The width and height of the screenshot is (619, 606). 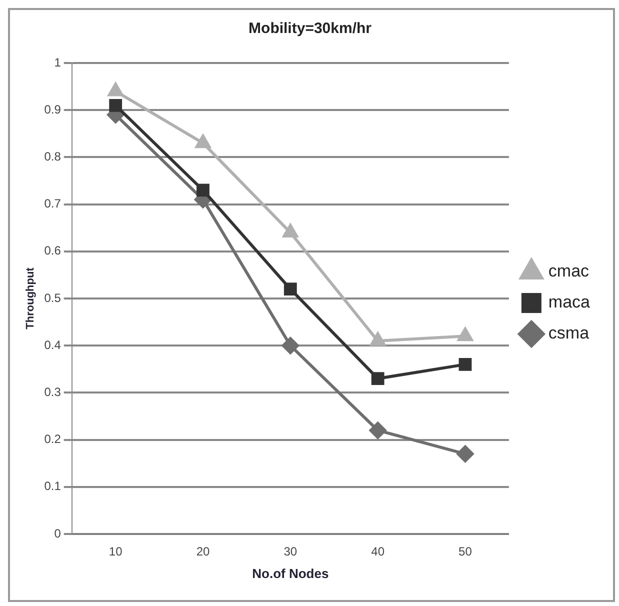 What do you see at coordinates (465, 551) in the screenshot?
I see `x-tick-label: 50` at bounding box center [465, 551].